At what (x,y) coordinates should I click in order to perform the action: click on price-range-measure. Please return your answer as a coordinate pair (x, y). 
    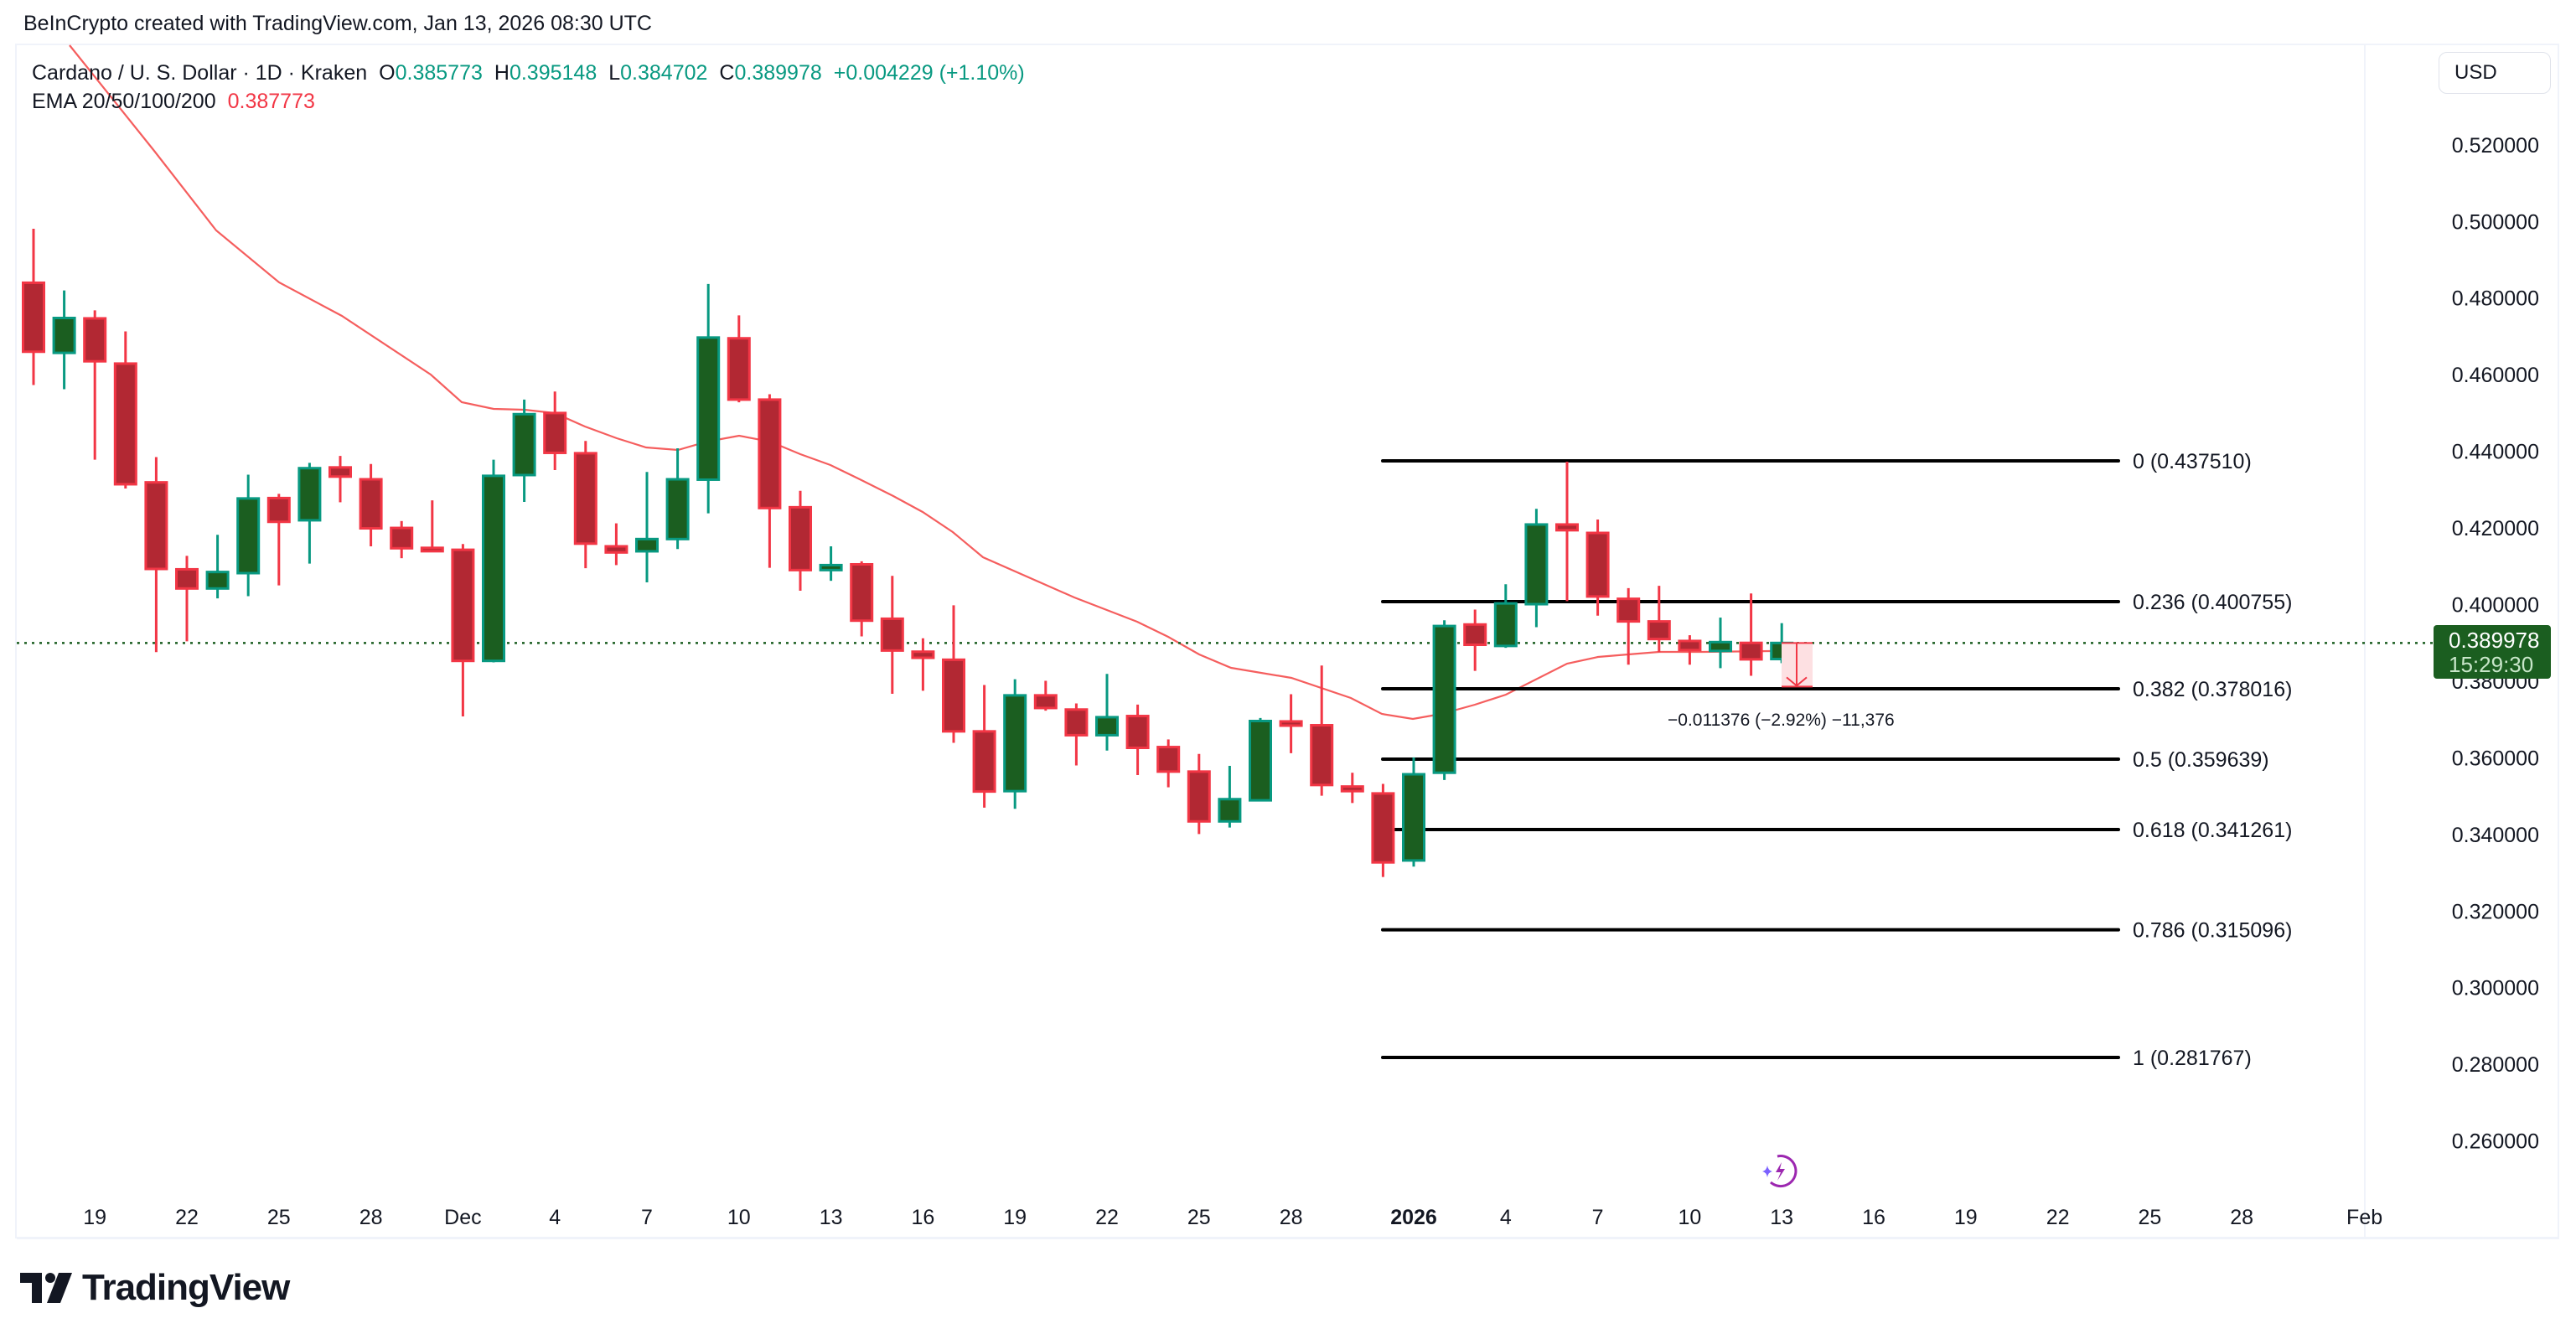
    Looking at the image, I should click on (1797, 665).